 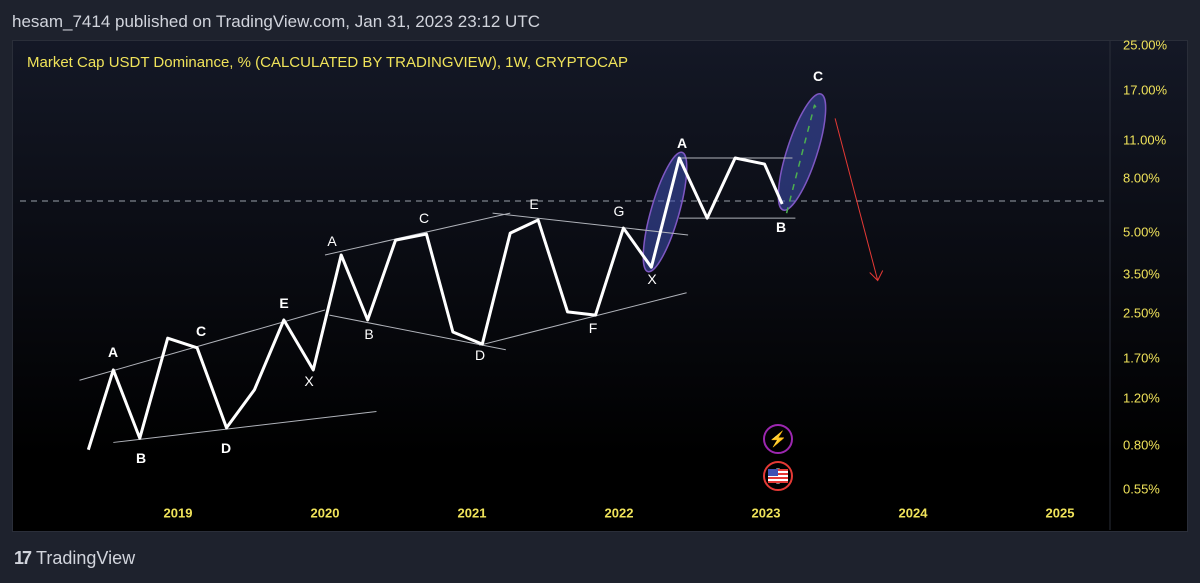 I want to click on y-tick-label: 5.00%, so click(x=1141, y=232).